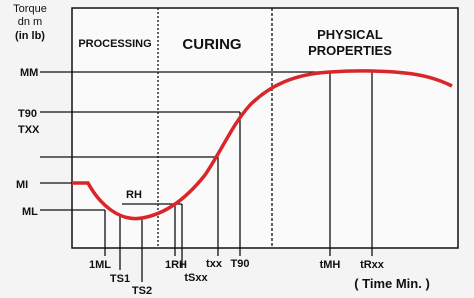  What do you see at coordinates (330, 265) in the screenshot?
I see `time-label: tMH` at bounding box center [330, 265].